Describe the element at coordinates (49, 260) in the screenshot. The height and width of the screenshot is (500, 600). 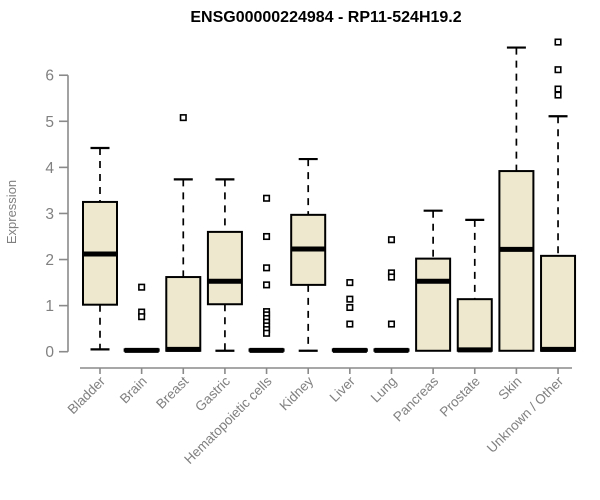
I see `y-tick-label: 2` at that location.